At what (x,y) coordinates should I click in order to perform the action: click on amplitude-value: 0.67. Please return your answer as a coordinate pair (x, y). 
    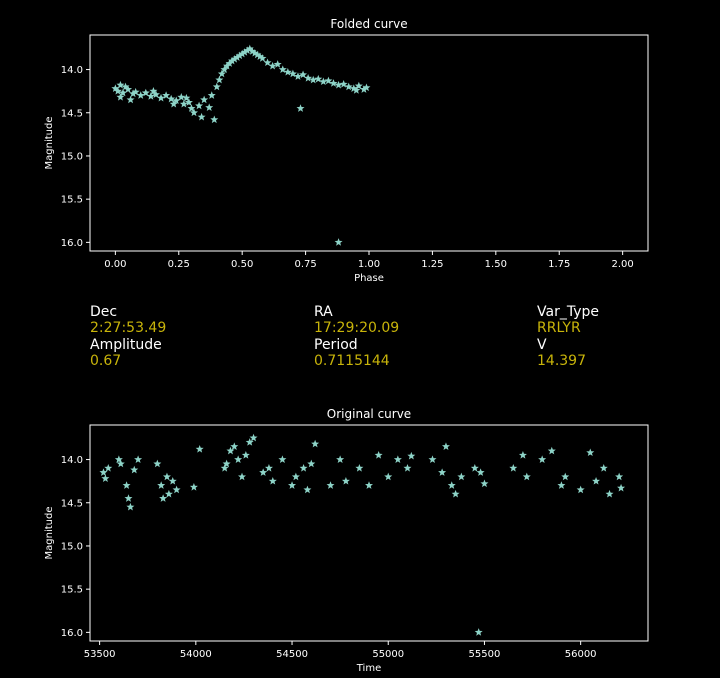
    Looking at the image, I should click on (106, 361).